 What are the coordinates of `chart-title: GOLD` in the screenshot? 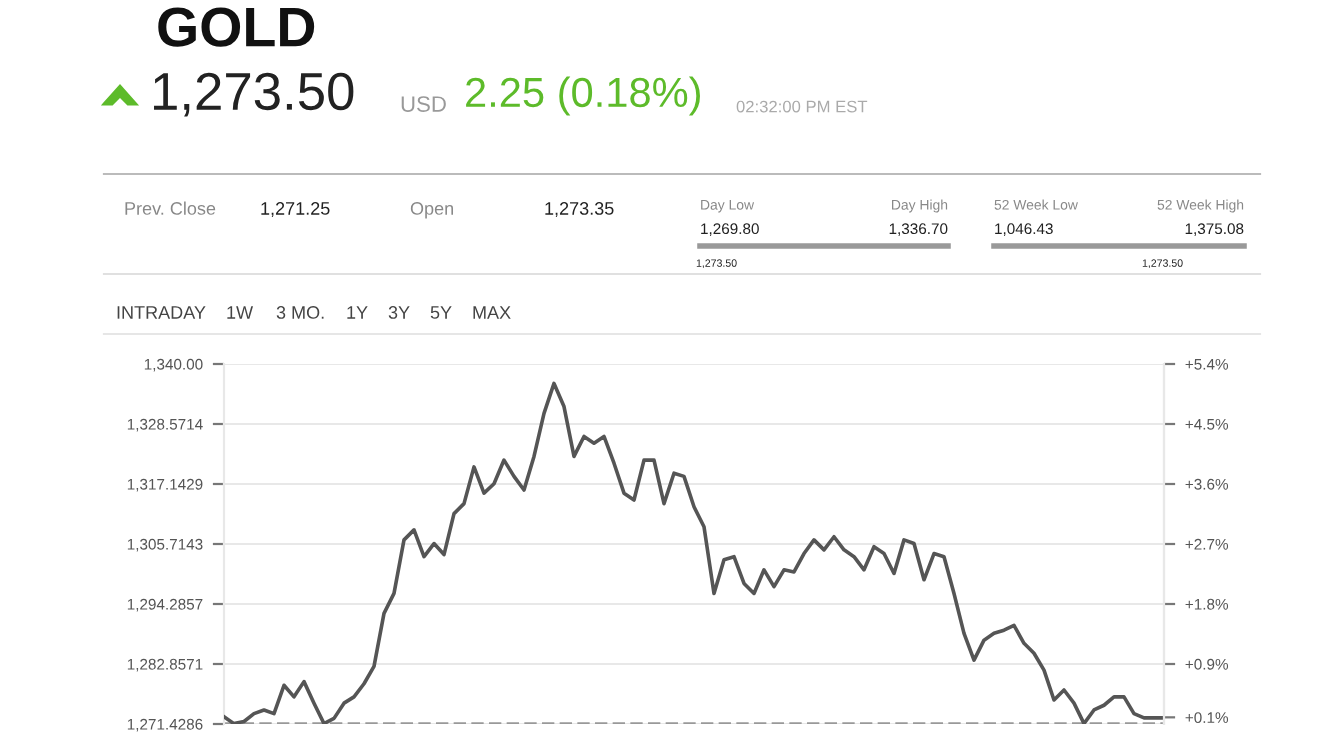 It's located at (236, 27).